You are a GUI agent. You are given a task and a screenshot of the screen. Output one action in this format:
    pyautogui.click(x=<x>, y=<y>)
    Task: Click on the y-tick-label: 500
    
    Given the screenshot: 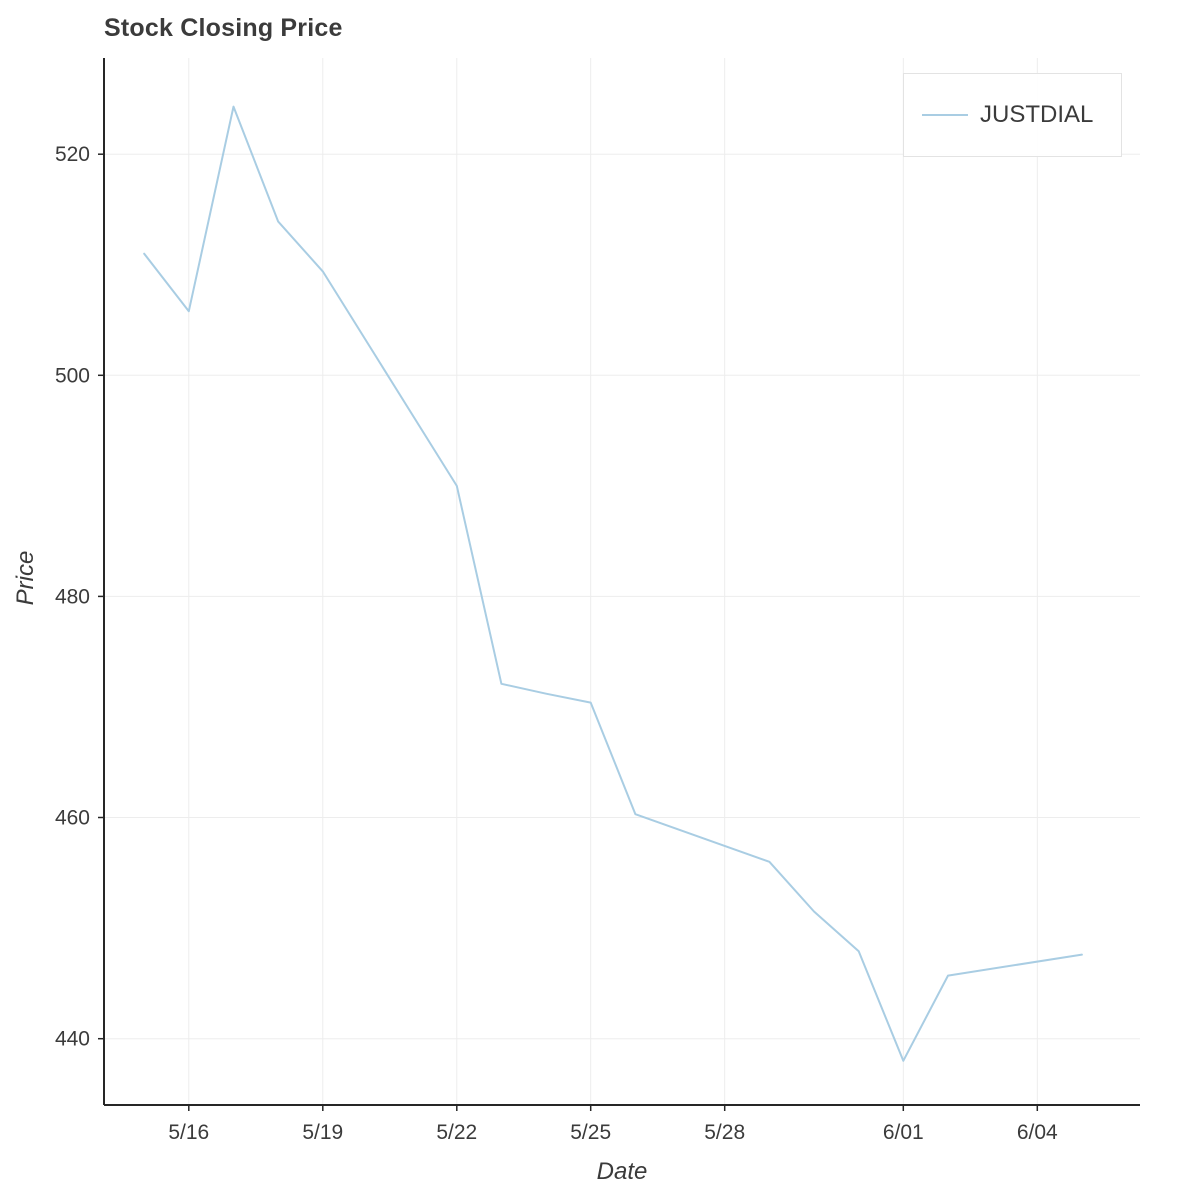 What is the action you would take?
    pyautogui.click(x=72, y=375)
    